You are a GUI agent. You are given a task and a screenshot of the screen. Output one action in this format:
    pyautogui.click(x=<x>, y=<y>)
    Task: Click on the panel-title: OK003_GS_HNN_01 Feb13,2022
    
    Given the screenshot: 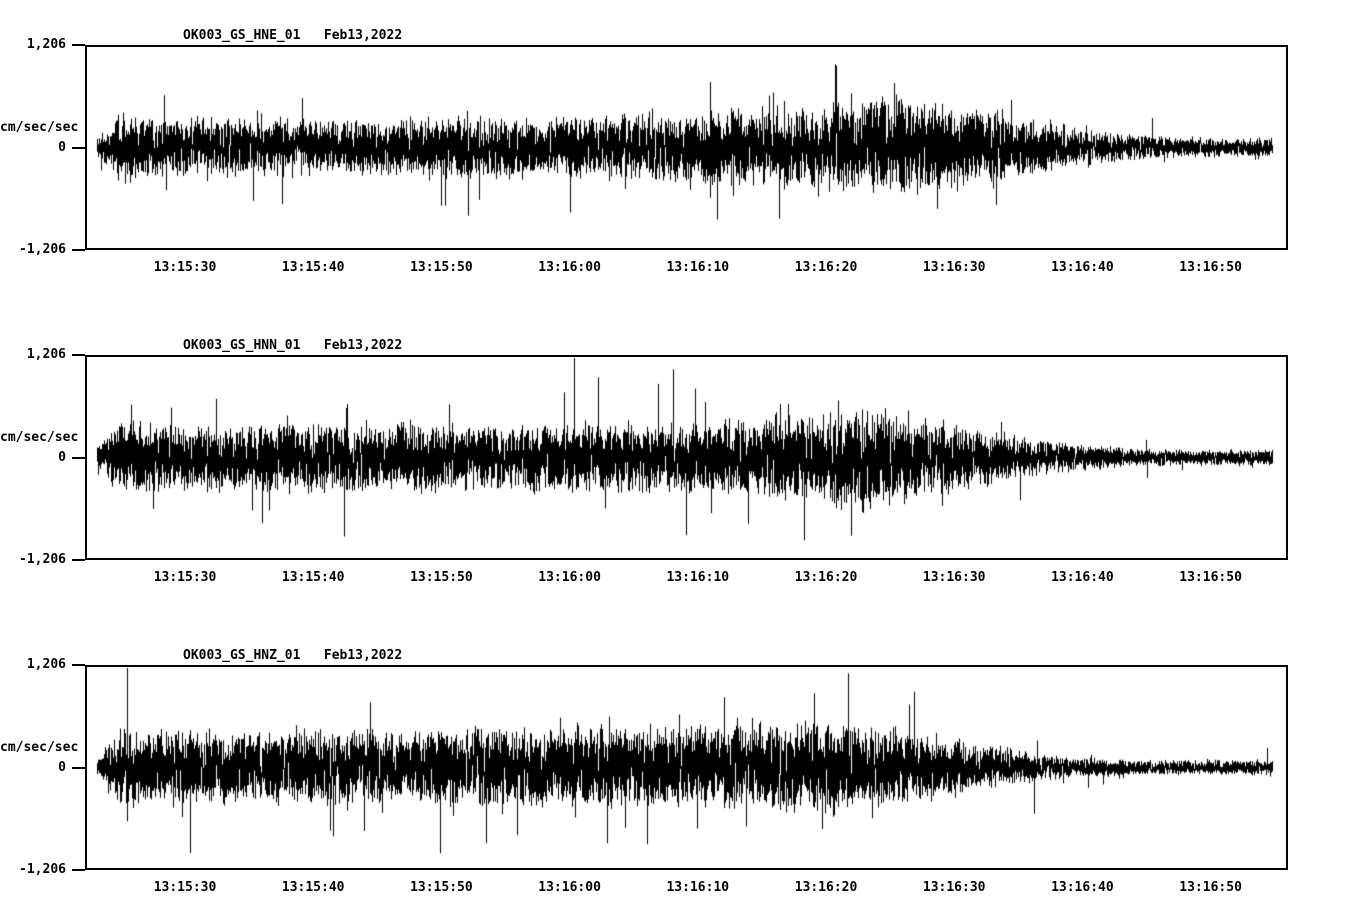 What is the action you would take?
    pyautogui.click(x=293, y=345)
    